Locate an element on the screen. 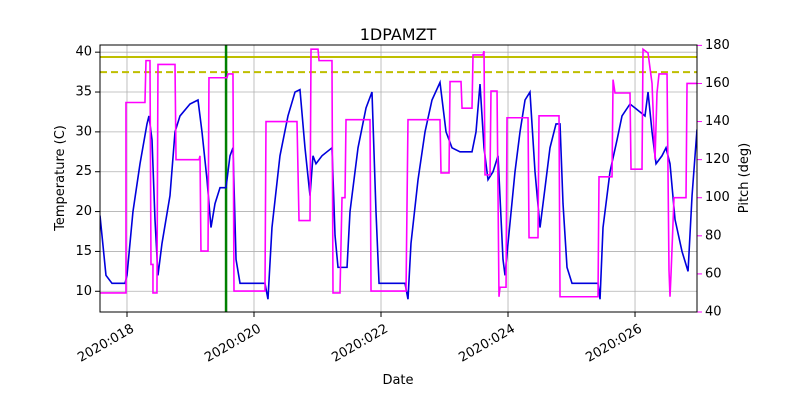  y-tick-label: 40 is located at coordinates (83, 52).